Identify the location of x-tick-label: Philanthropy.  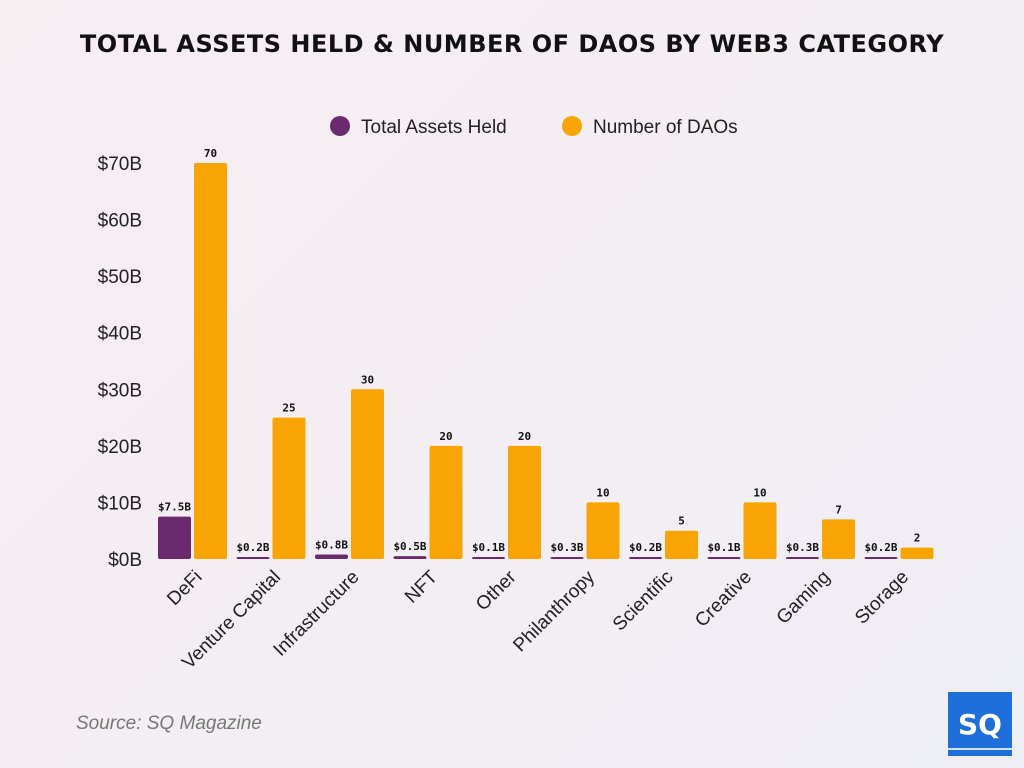
(554, 611).